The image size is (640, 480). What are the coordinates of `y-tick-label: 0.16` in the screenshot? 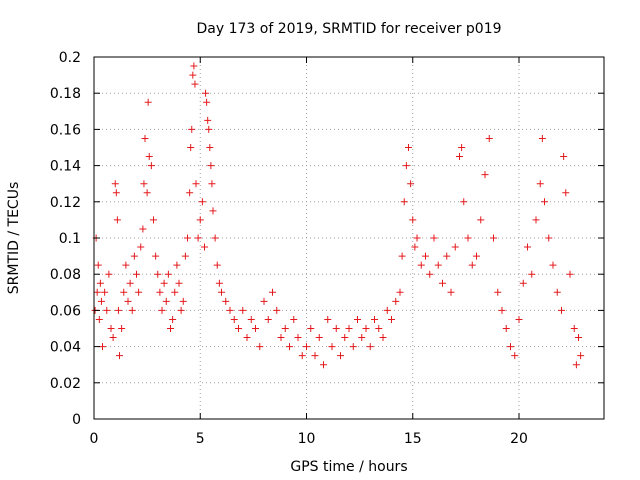 It's located at (65, 130).